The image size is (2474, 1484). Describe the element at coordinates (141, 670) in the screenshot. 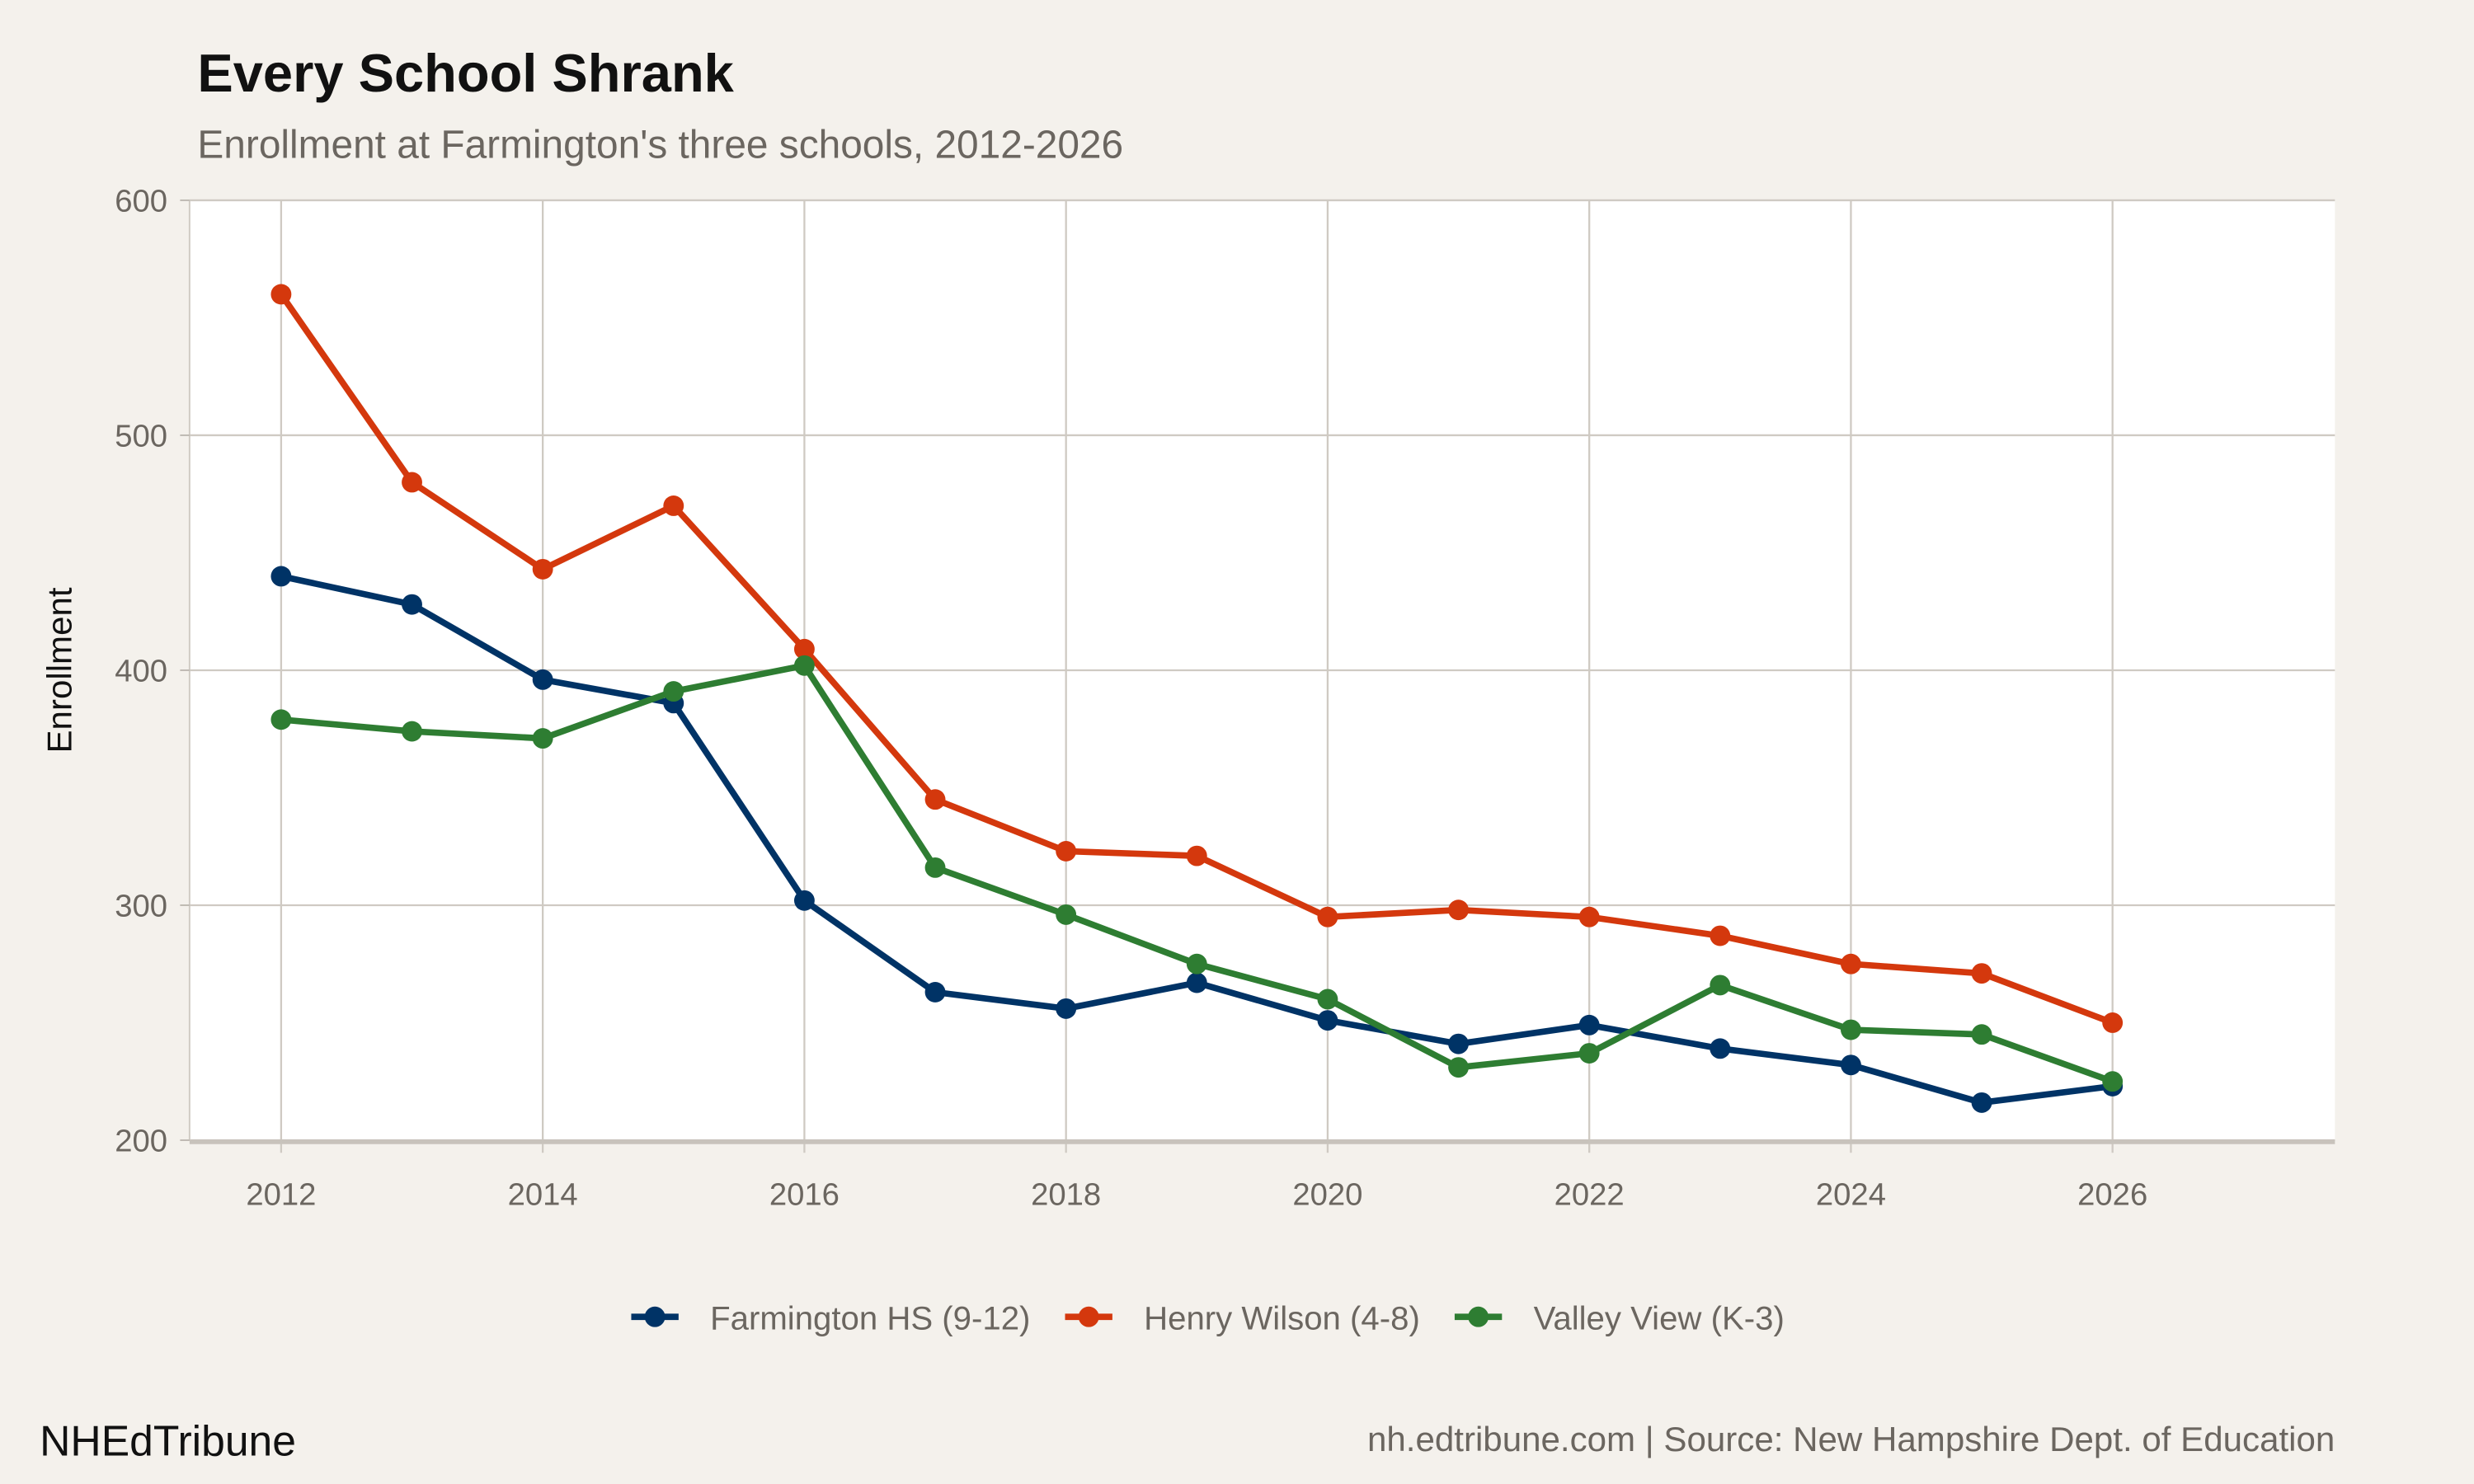

I see `y-tick-label: 400` at that location.